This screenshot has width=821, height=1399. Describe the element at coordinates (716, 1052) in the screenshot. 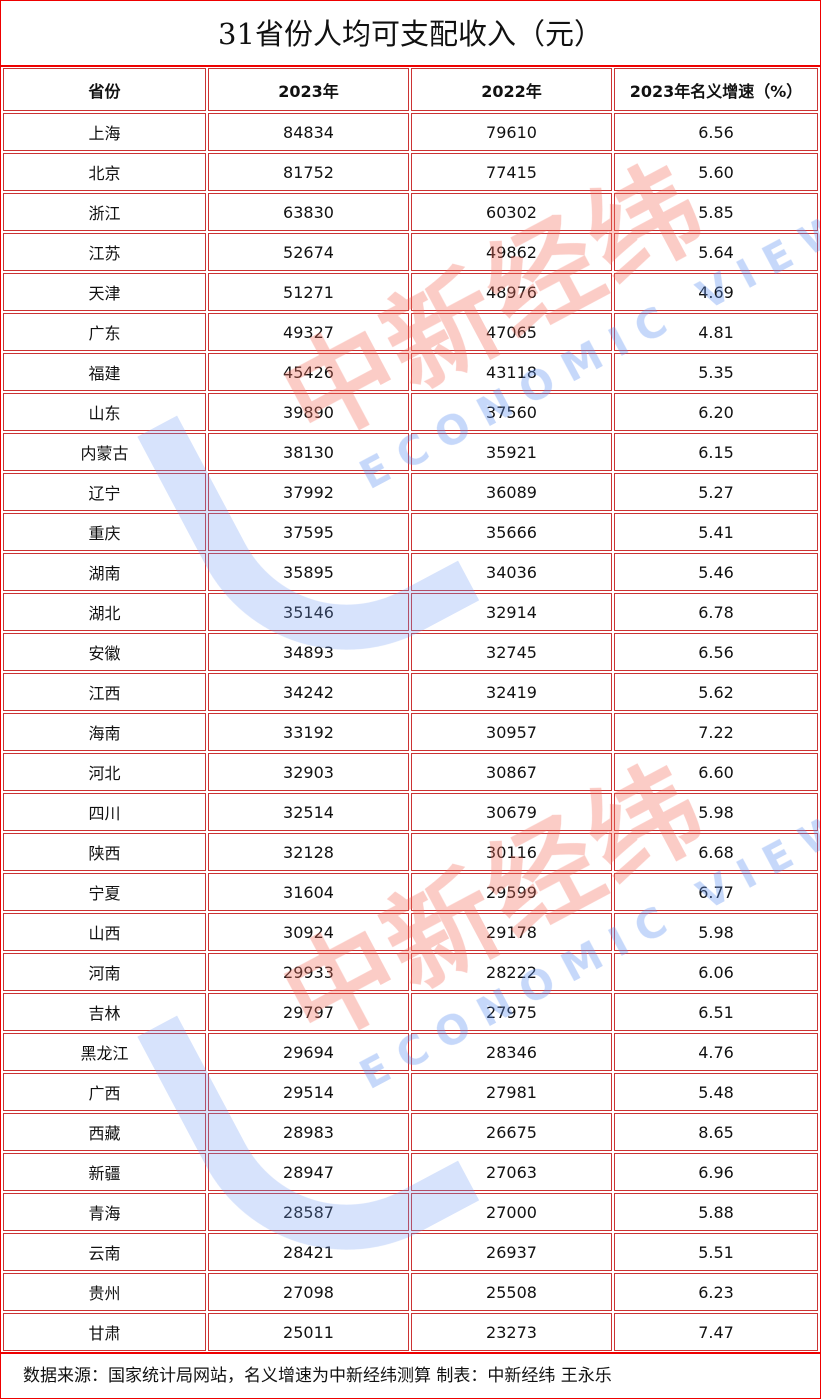

I see `cell-growth-2023: 4.76` at that location.